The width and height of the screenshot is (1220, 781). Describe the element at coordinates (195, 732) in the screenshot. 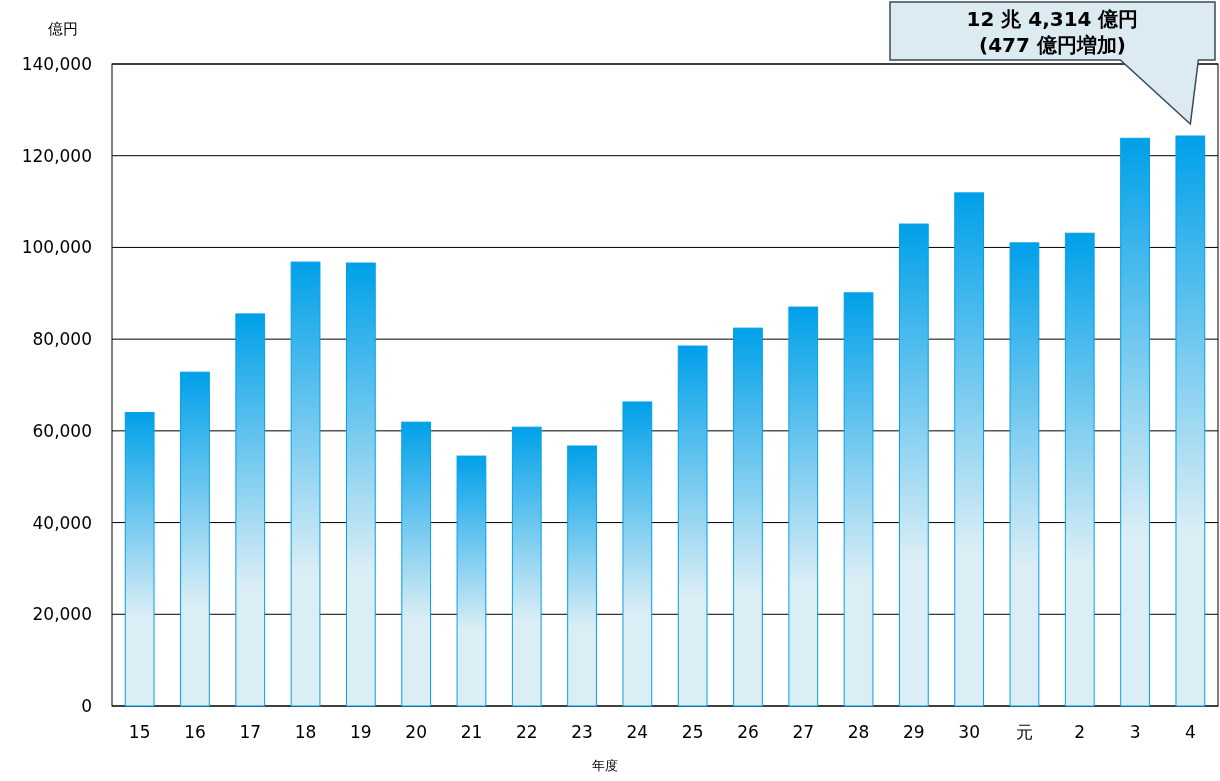

I see `x-tick-label: 16` at that location.